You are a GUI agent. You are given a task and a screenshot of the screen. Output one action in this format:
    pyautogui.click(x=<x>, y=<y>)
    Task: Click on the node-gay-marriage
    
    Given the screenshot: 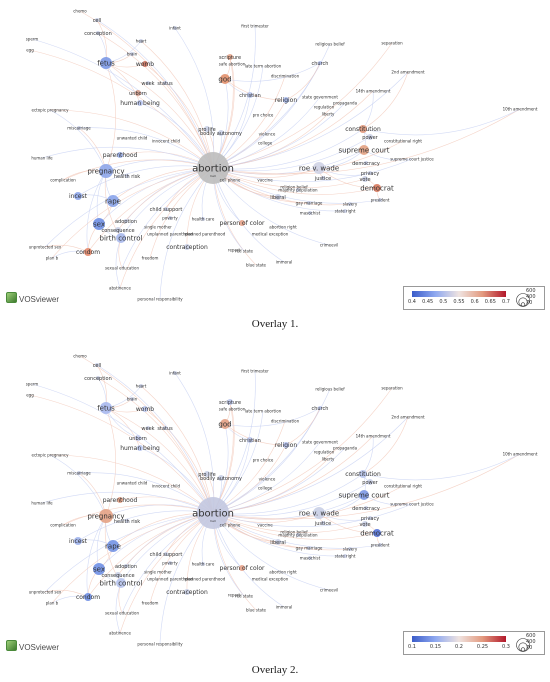 What is the action you would take?
    pyautogui.click(x=309, y=548)
    